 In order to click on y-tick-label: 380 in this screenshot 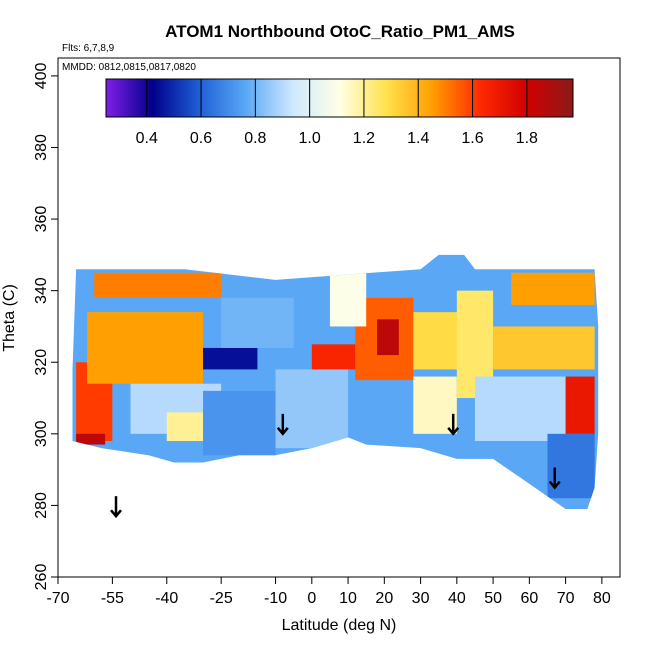, I will do `click(41, 147)`.